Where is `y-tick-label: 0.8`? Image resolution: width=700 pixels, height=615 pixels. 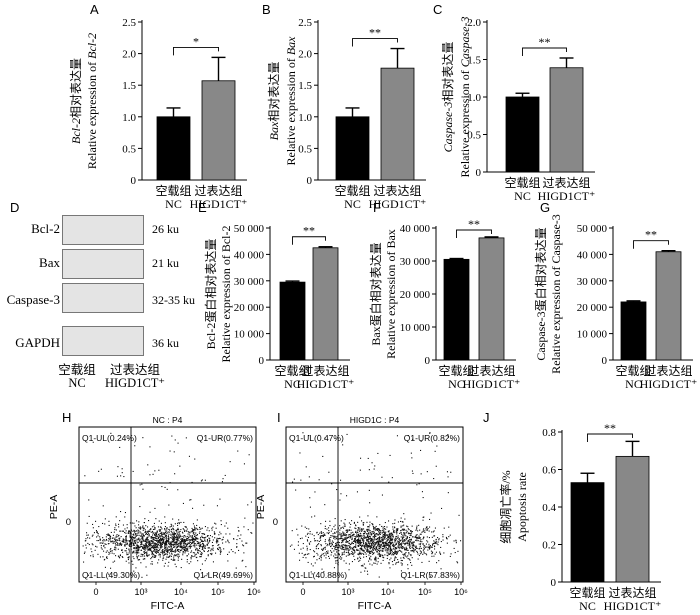
y-tick-label: 0.8 is located at coordinates (549, 433).